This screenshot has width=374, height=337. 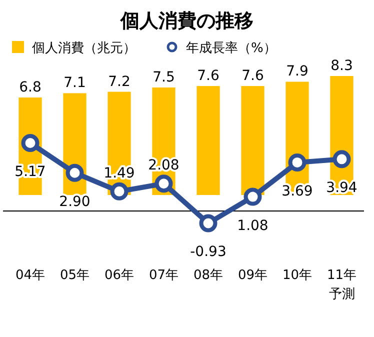 What do you see at coordinates (163, 77) in the screenshot?
I see `data-label: 7.5` at bounding box center [163, 77].